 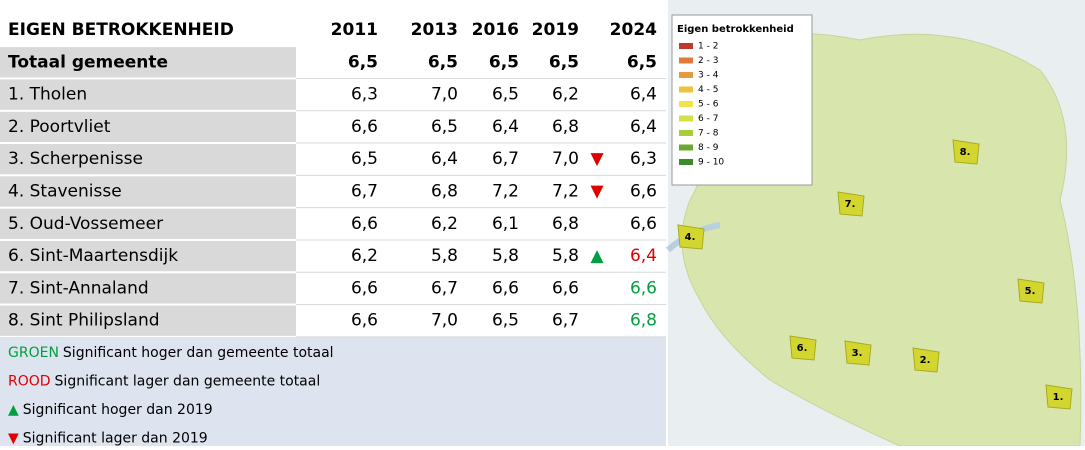 I want to click on note-key: ▲, so click(x=13, y=410).